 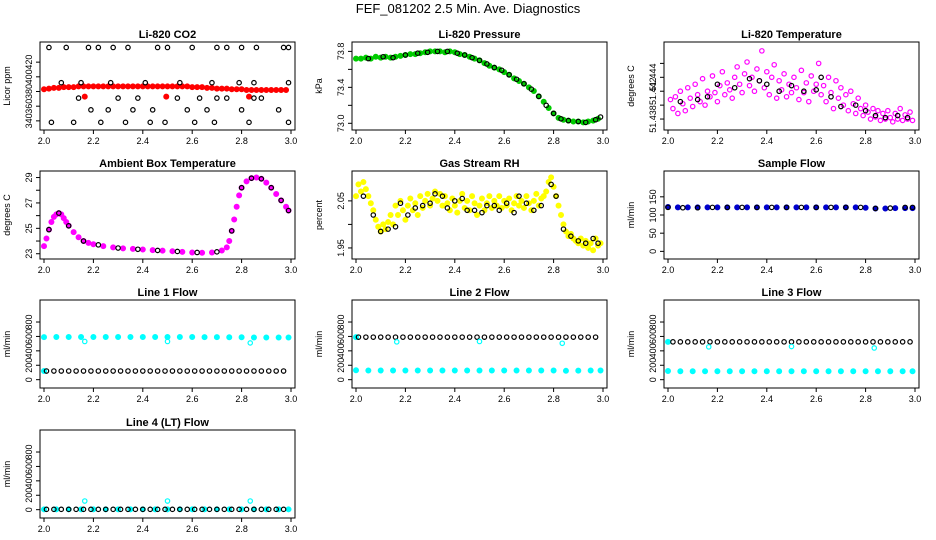 I want to click on y-tick-label: 150, so click(x=653, y=196).